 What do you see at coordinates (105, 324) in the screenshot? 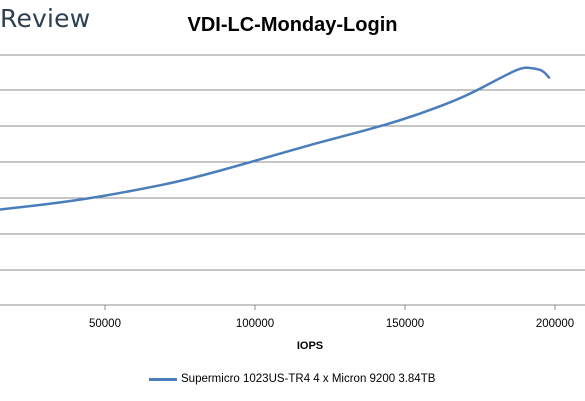
I see `x-tick-label-50000: 50000` at bounding box center [105, 324].